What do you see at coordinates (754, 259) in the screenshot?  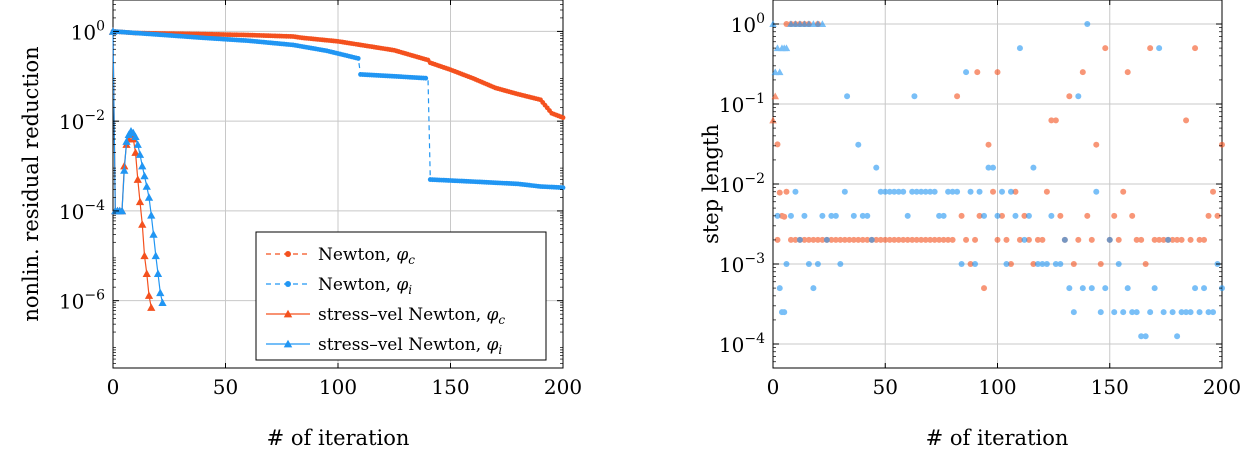 I see `y-tick-exponent: −3` at bounding box center [754, 259].